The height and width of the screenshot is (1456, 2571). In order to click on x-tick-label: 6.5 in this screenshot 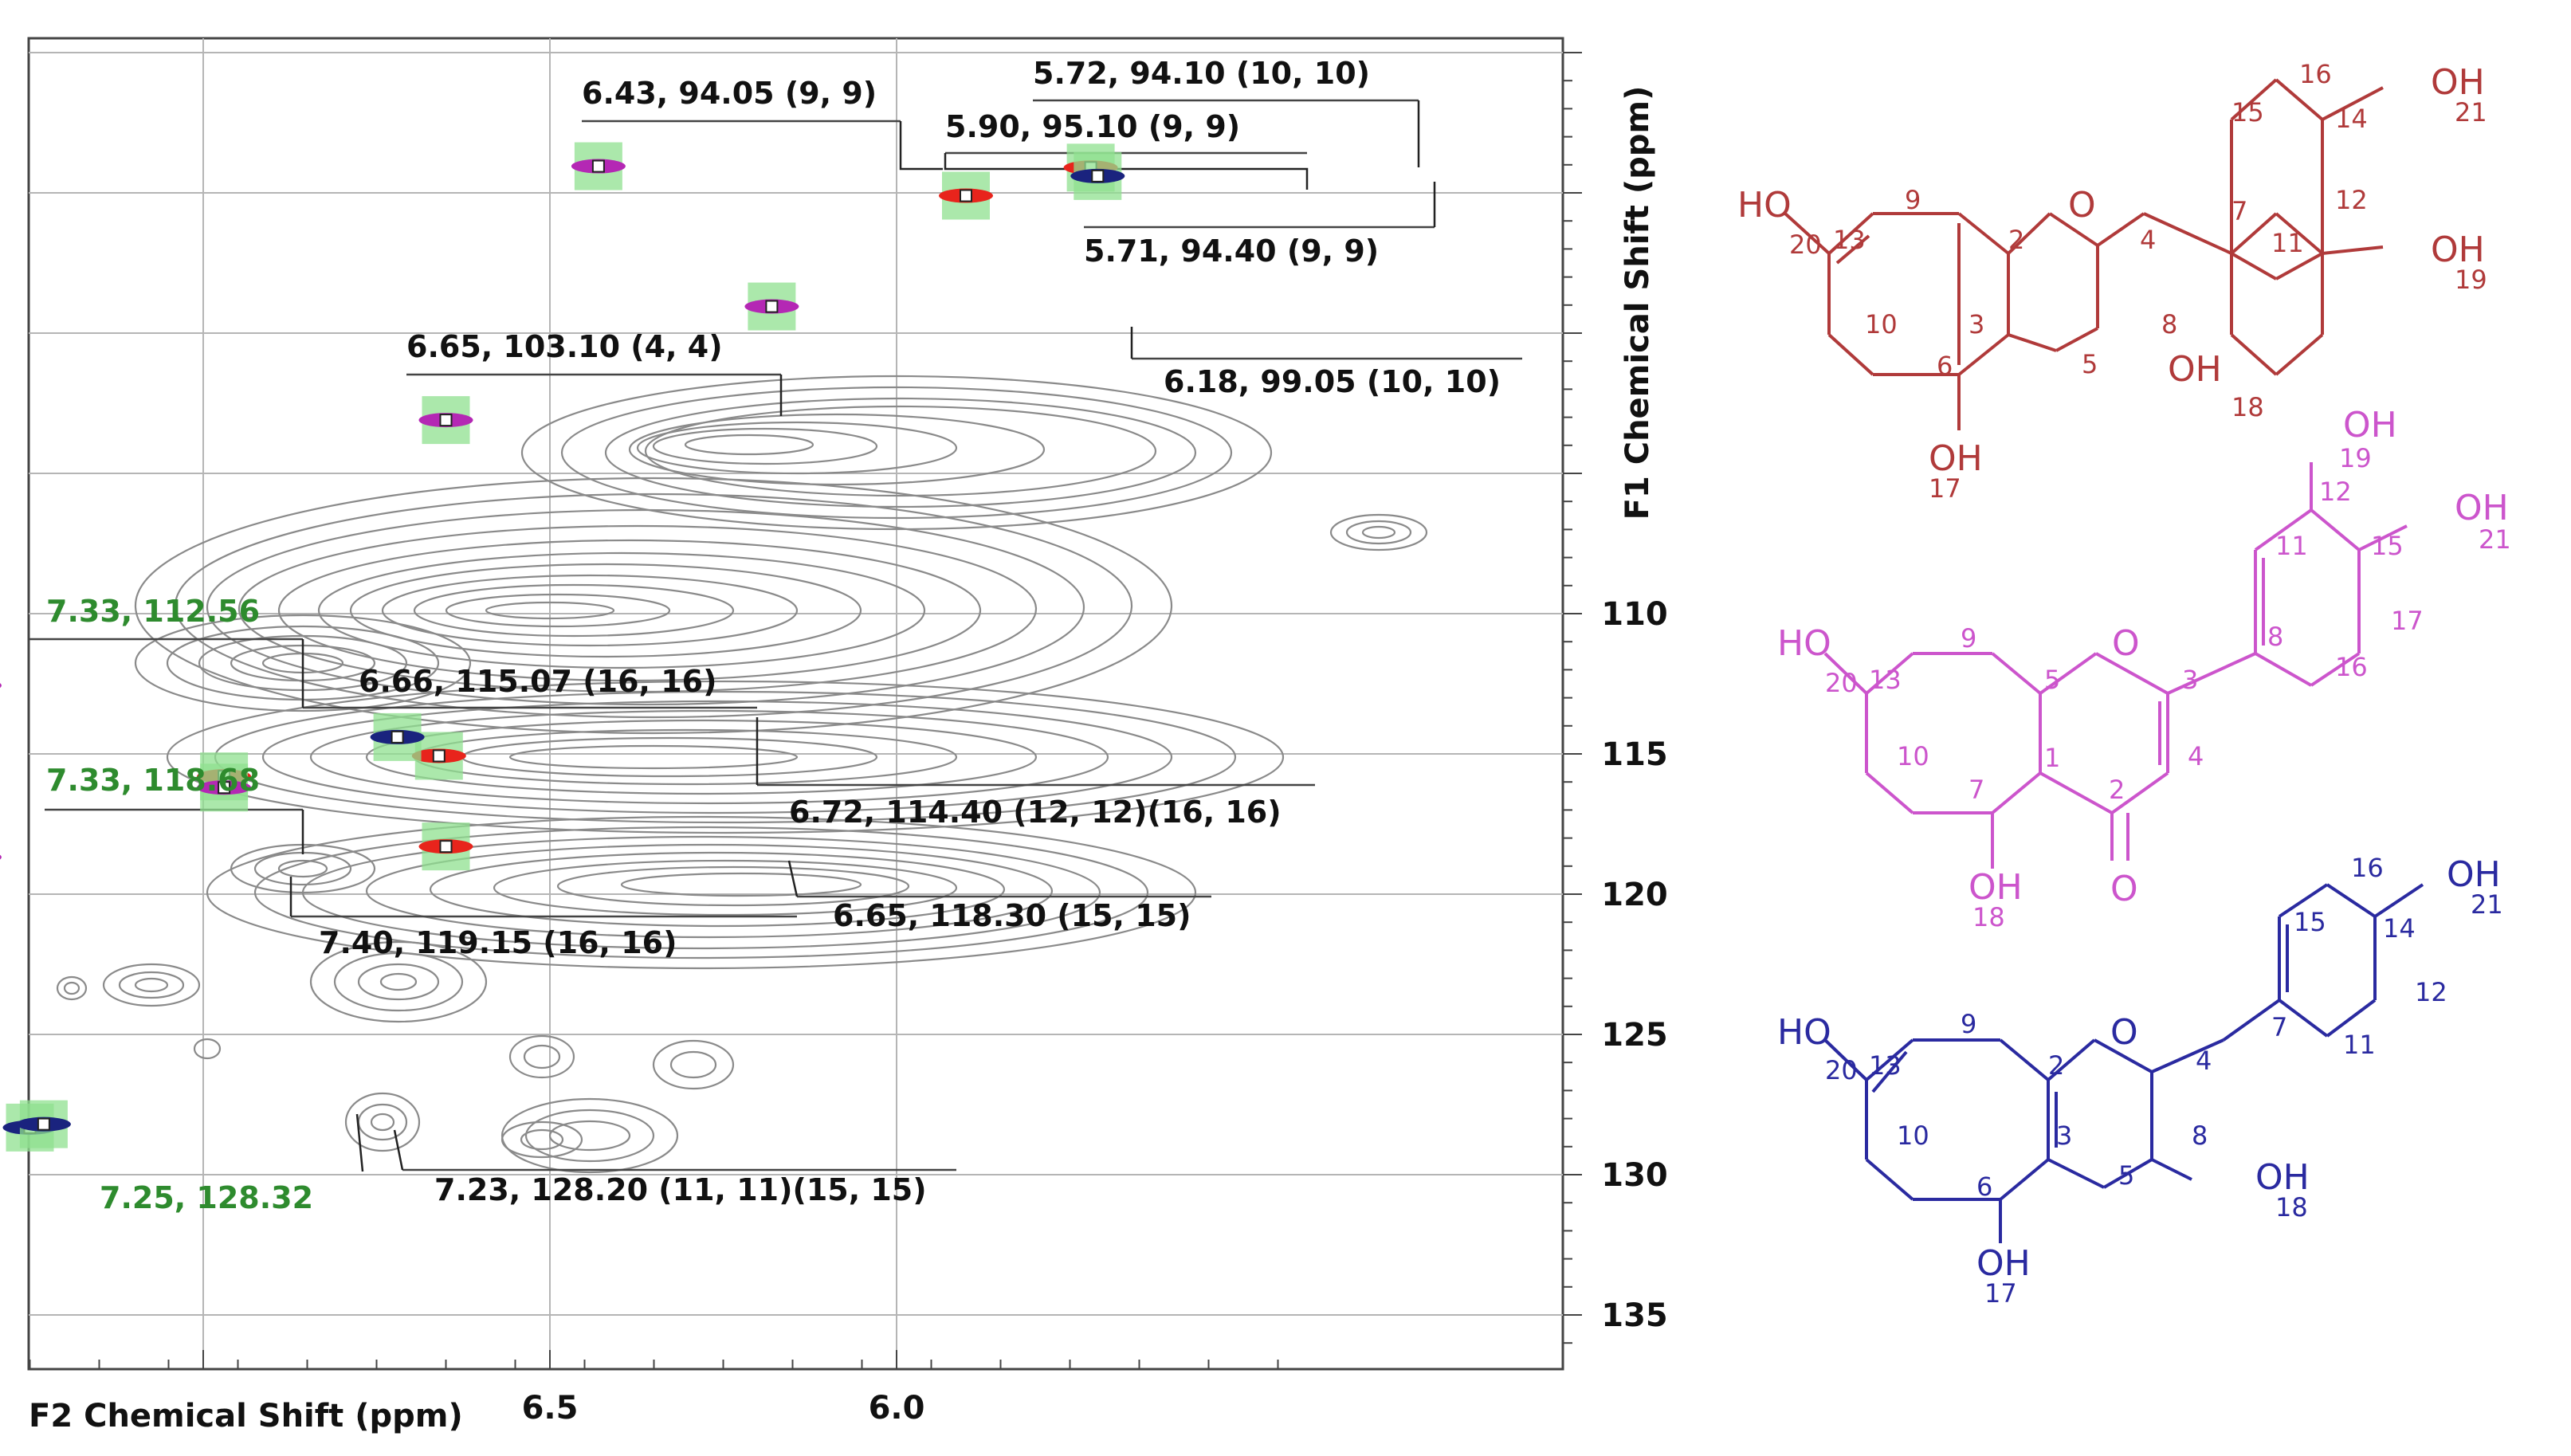, I will do `click(550, 1408)`.